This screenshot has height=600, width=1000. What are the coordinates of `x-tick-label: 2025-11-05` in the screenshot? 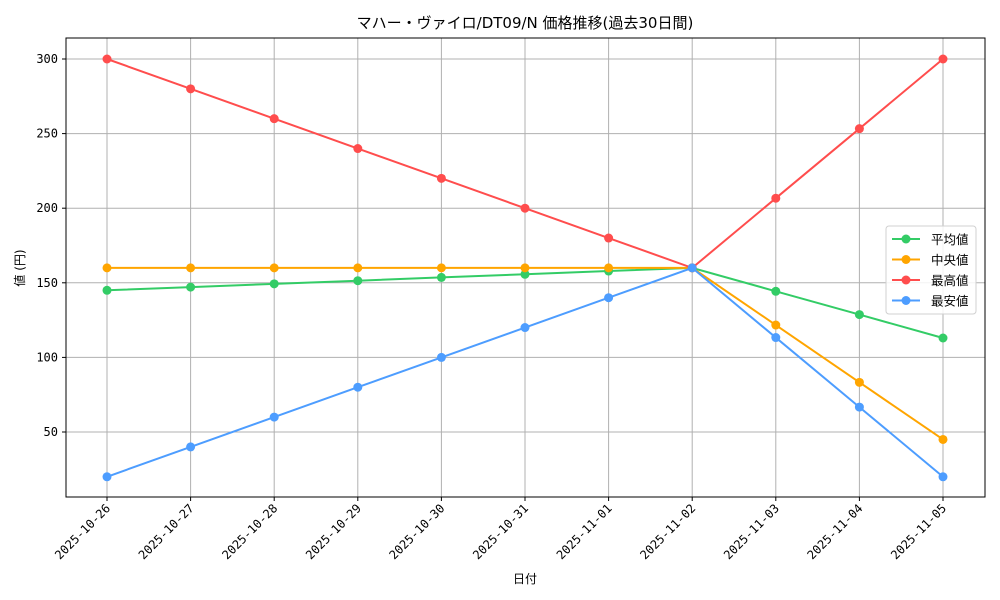 It's located at (918, 531).